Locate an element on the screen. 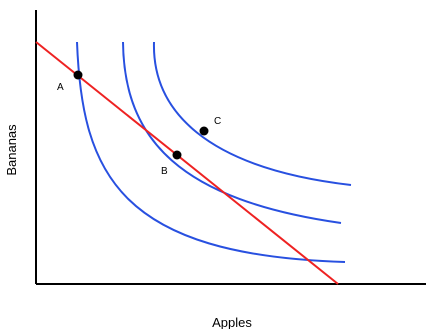 The image size is (427, 329). x-axis-label: Apples is located at coordinates (232, 322).